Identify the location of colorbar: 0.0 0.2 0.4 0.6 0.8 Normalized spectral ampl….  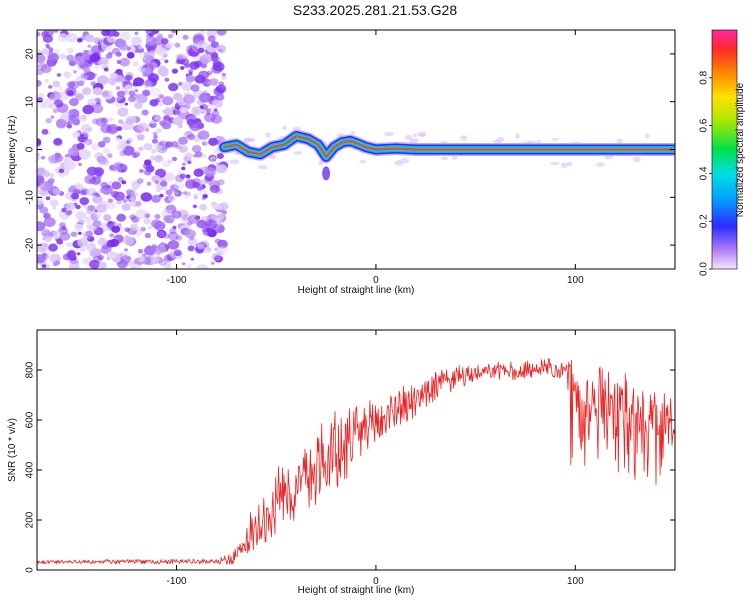
(722, 152).